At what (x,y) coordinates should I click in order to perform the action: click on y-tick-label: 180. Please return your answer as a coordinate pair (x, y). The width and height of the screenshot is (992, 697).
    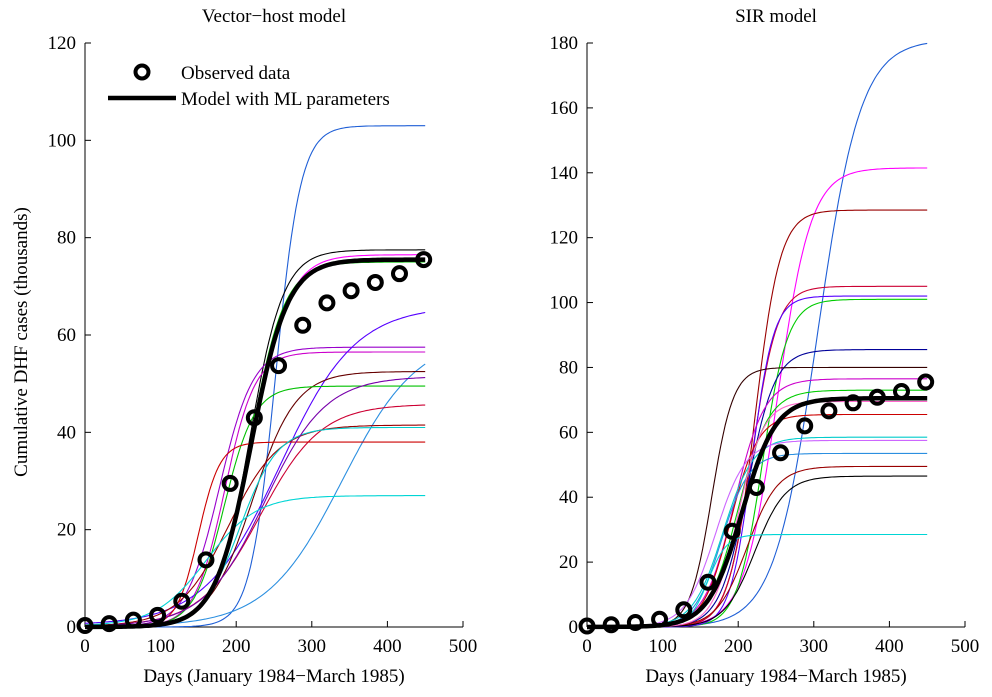
    Looking at the image, I should click on (564, 43).